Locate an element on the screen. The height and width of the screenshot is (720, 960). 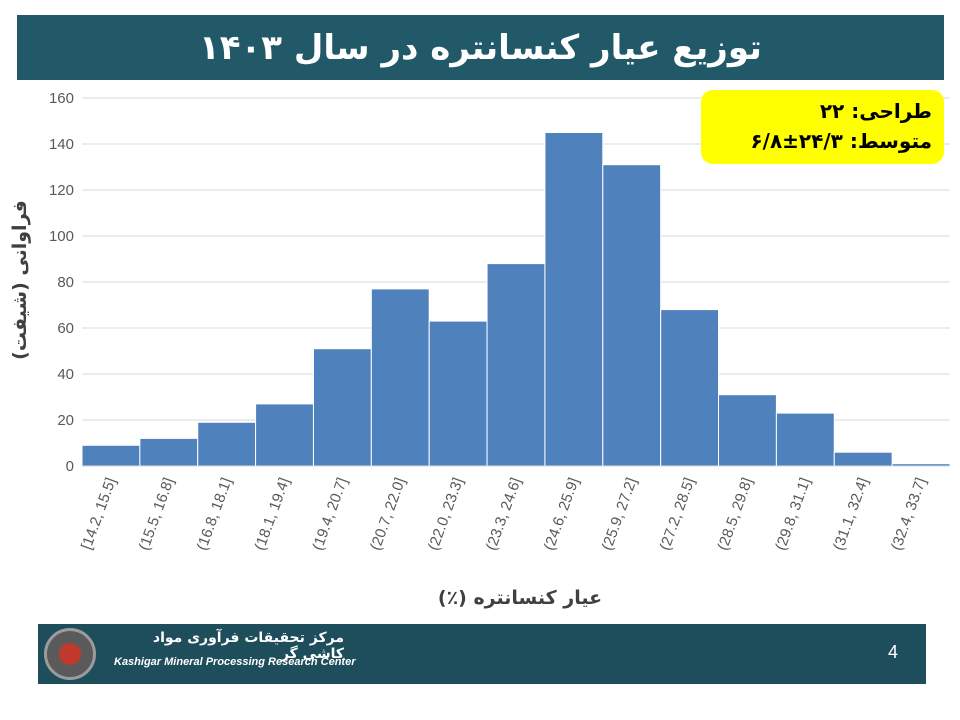
x-tick-label: (22.0, 23.3] is located at coordinates (446, 514).